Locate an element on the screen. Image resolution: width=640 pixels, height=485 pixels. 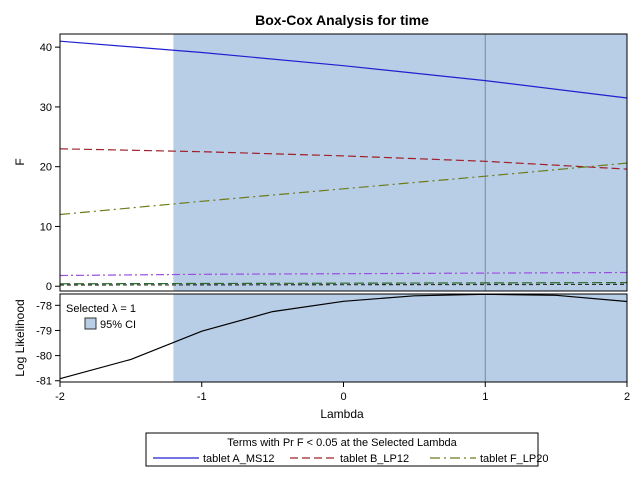
f-y-tick-label: 20 is located at coordinates (46, 168).